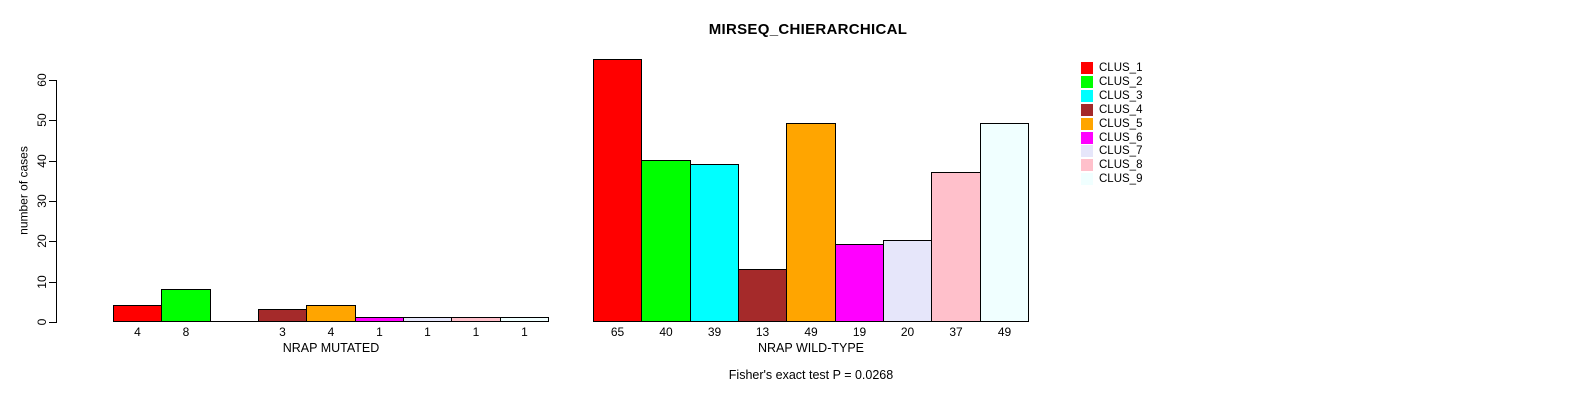 This screenshot has width=1590, height=400. Describe the element at coordinates (956, 332) in the screenshot. I see `bar-value-label: 37` at that location.